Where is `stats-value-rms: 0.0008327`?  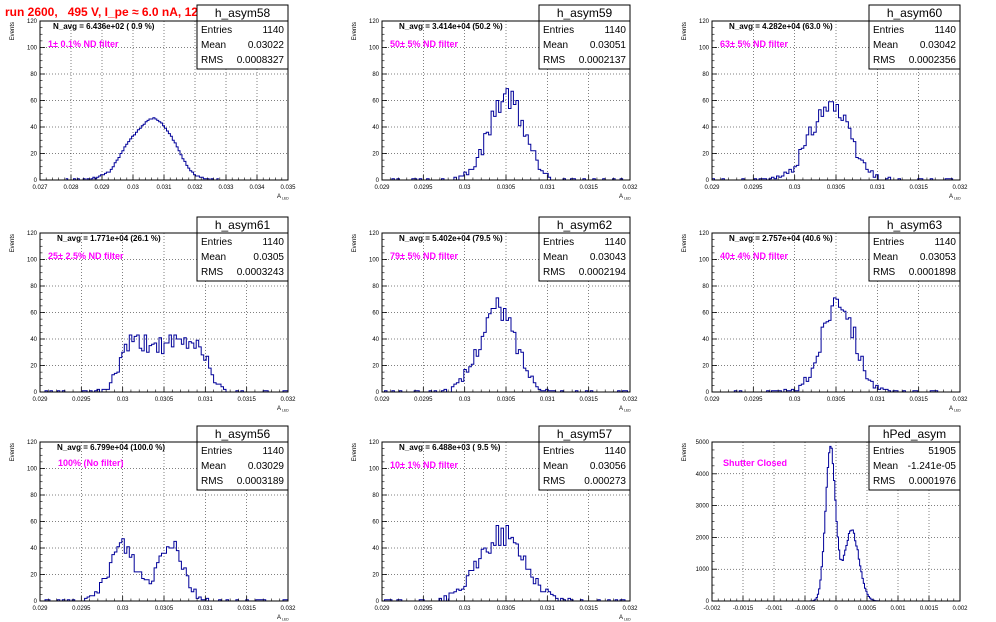 stats-value-rms: 0.0008327 is located at coordinates (261, 60).